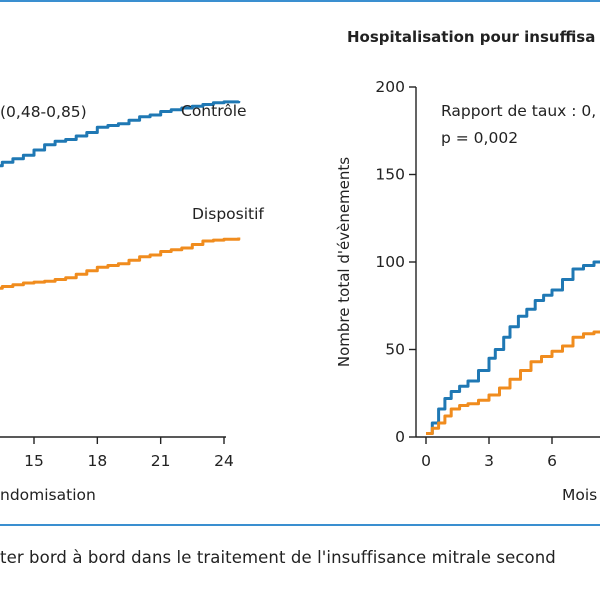 The height and width of the screenshot is (600, 600). Describe the element at coordinates (479, 138) in the screenshot. I see `right-annotation-line-2: p = 0,002` at that location.